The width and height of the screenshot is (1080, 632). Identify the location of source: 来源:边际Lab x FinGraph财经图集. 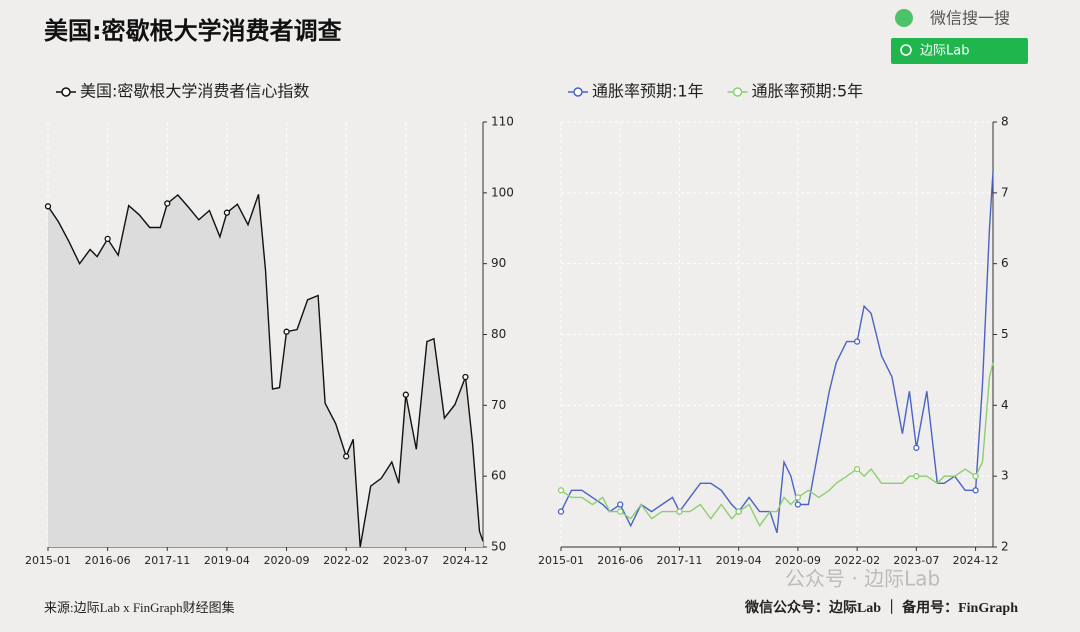
(139, 607).